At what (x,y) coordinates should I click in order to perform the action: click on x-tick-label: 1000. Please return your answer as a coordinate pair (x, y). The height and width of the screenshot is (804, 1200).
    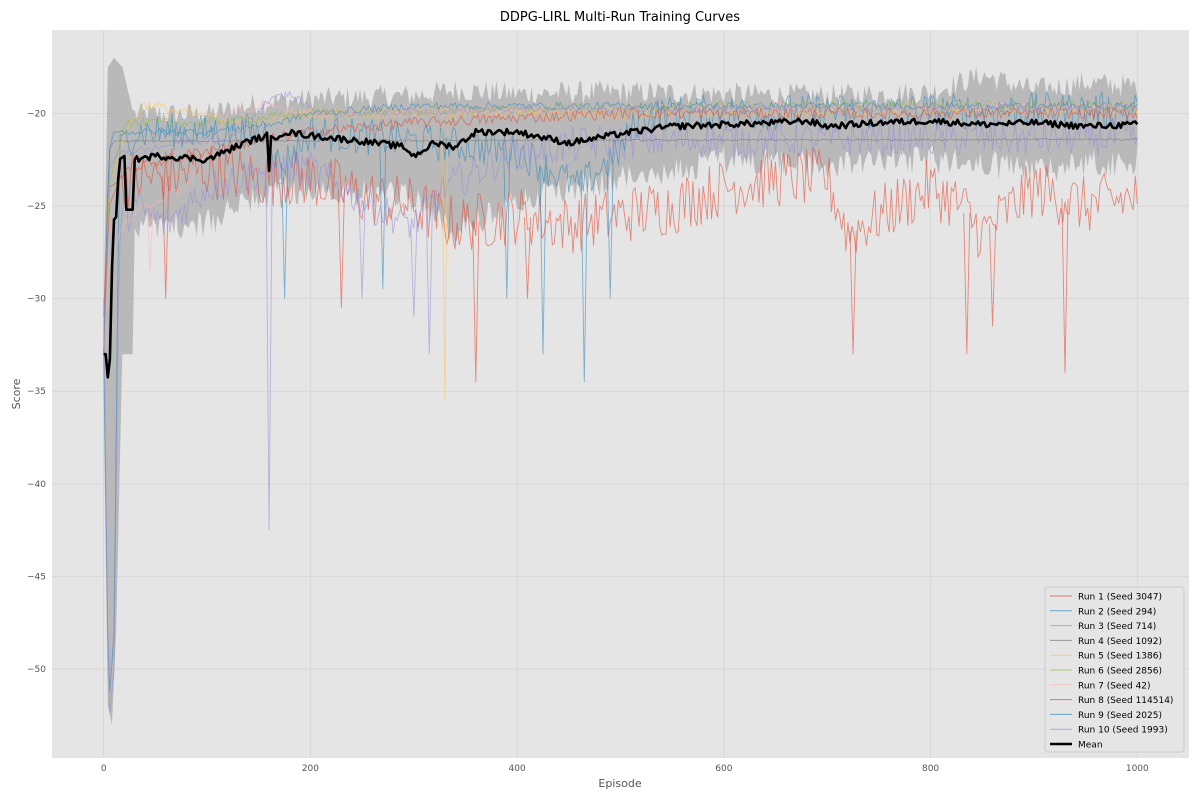
    Looking at the image, I should click on (1137, 769).